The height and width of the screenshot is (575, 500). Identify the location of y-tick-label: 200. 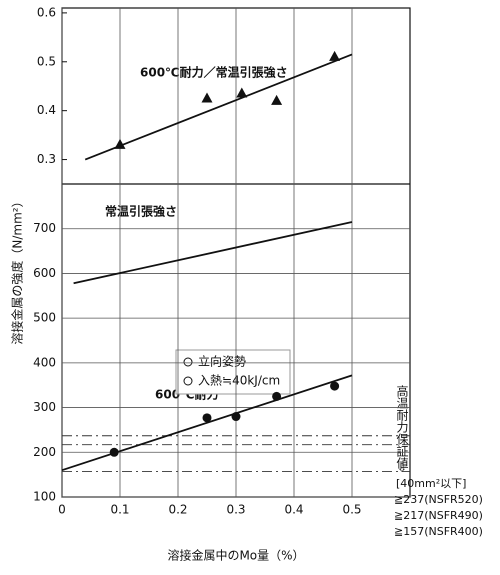
(44, 452).